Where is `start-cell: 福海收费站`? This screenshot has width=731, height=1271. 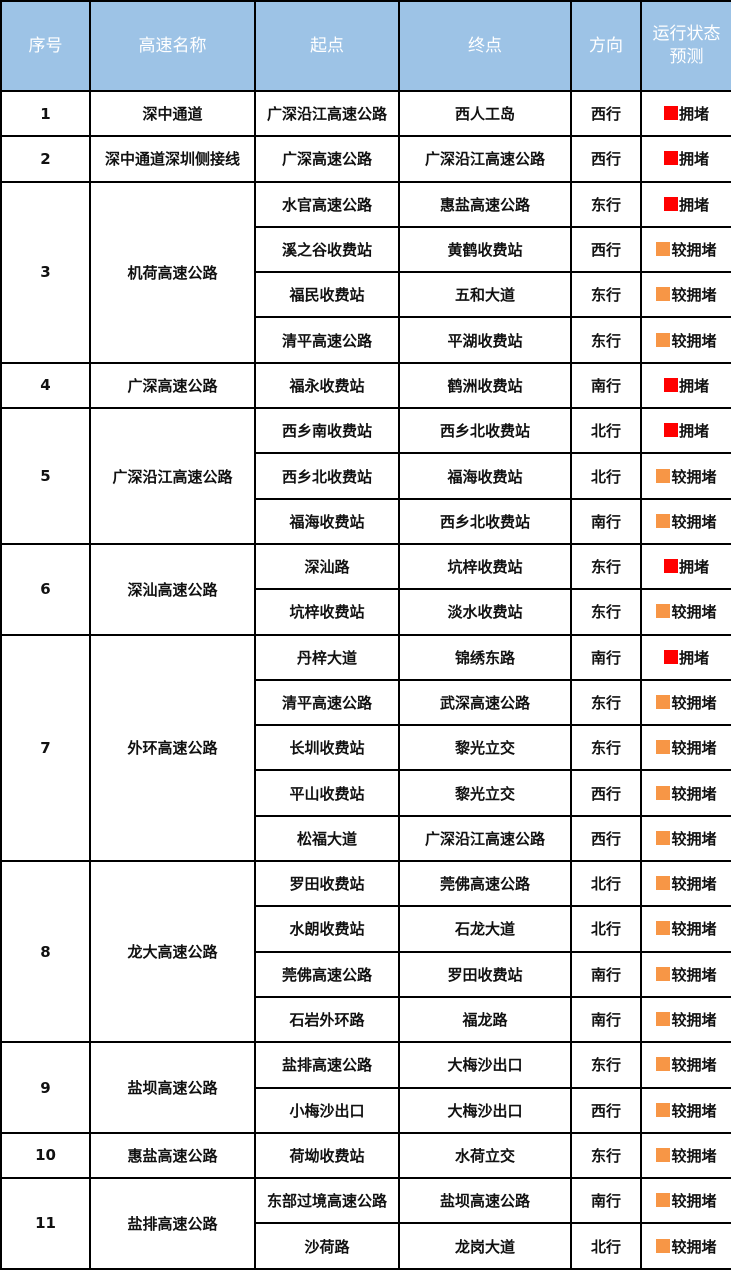 start-cell: 福海收费站 is located at coordinates (327, 521).